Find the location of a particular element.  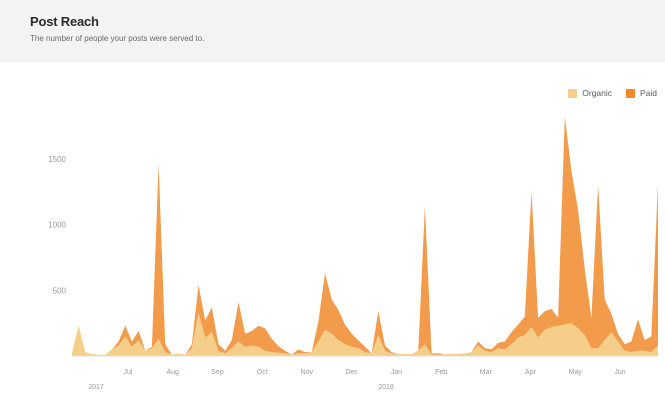

y-tick-label: 500 is located at coordinates (60, 290).